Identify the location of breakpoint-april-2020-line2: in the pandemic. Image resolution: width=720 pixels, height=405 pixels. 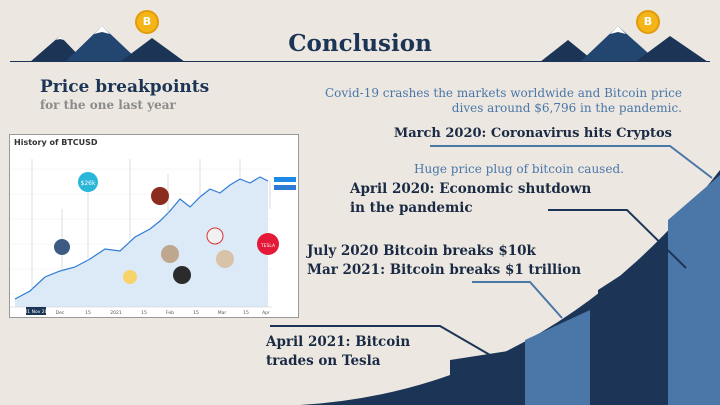
(411, 208).